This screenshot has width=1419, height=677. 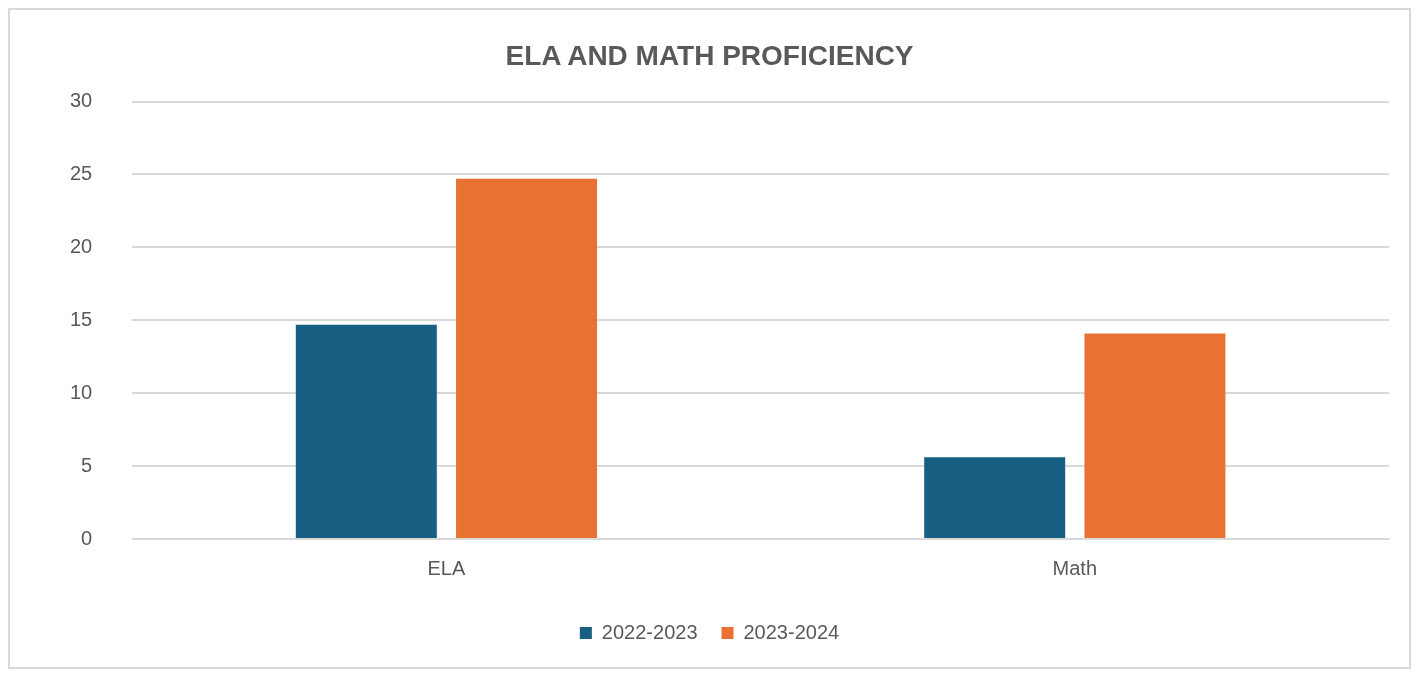 I want to click on x-tick-label: Math, so click(x=1075, y=567).